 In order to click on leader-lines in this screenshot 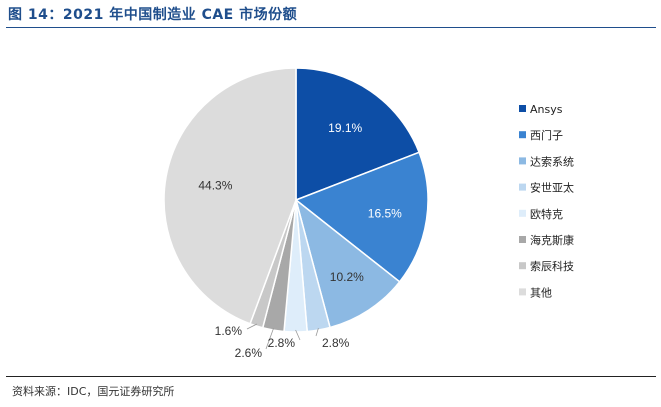, I will do `click(282, 336)`.